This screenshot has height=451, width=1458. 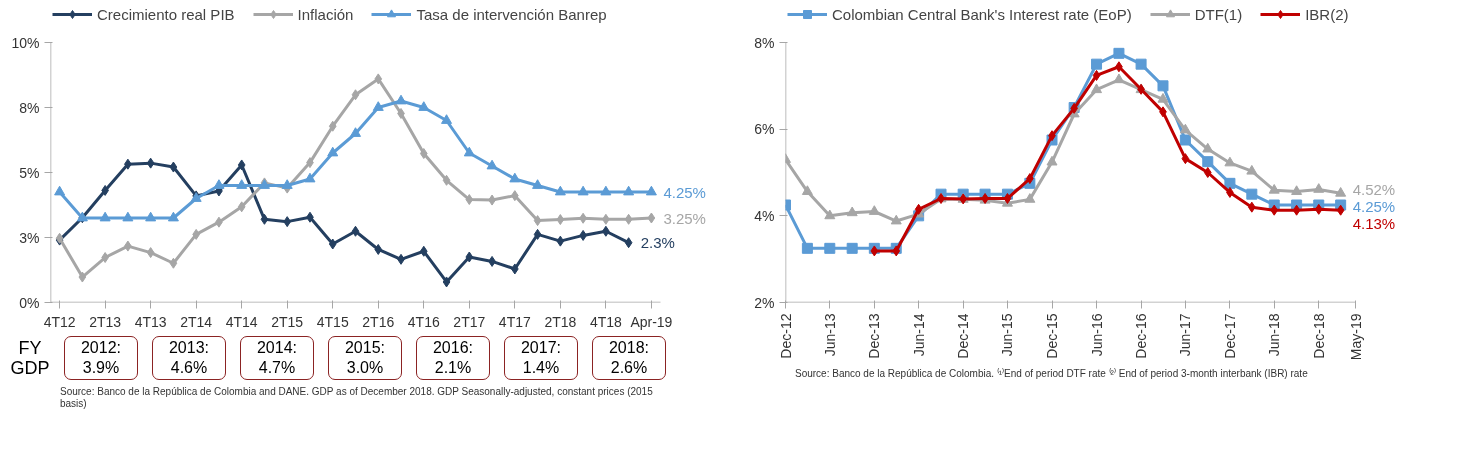 I want to click on legend-label: Tasa de intervención Banrep, so click(x=511, y=14).